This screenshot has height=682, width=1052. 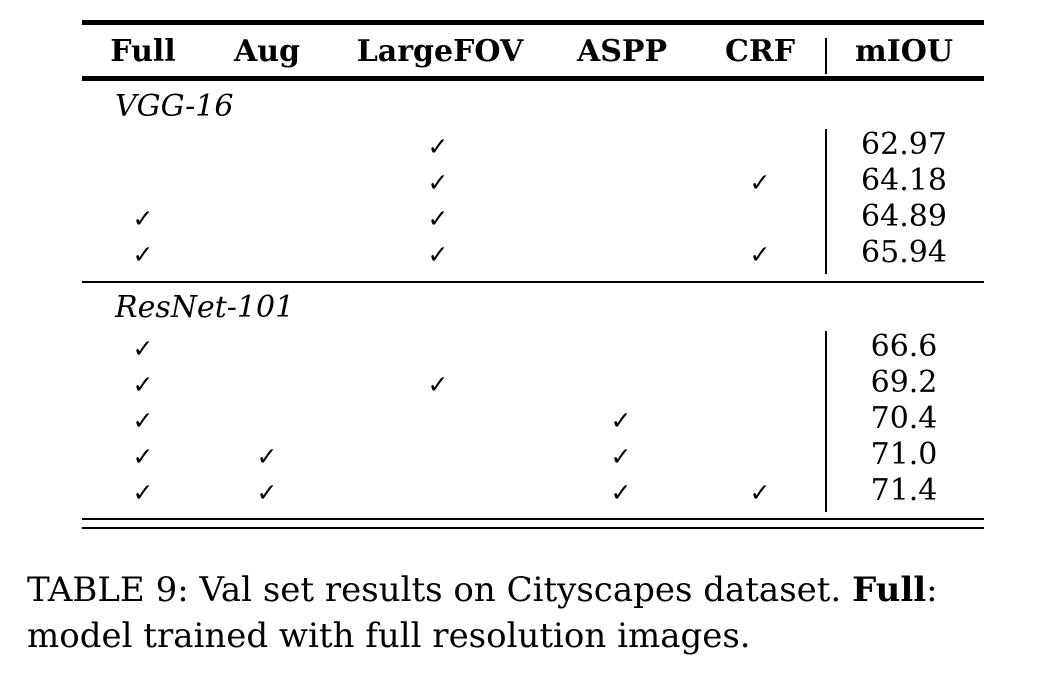 What do you see at coordinates (533, 528) in the screenshot?
I see `bottom-rule-lower` at bounding box center [533, 528].